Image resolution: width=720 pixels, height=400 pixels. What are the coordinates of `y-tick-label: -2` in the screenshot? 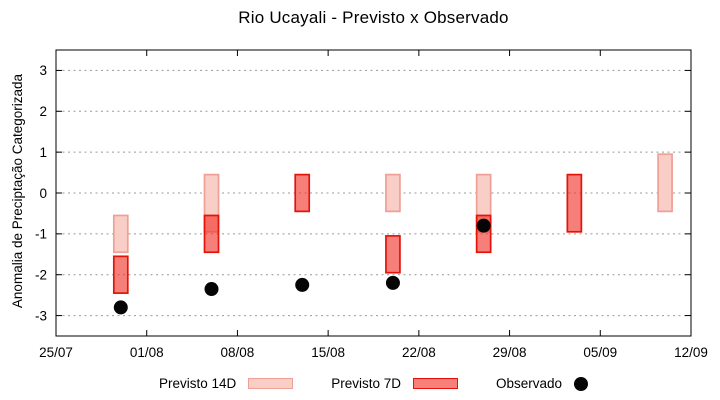 It's located at (41, 275).